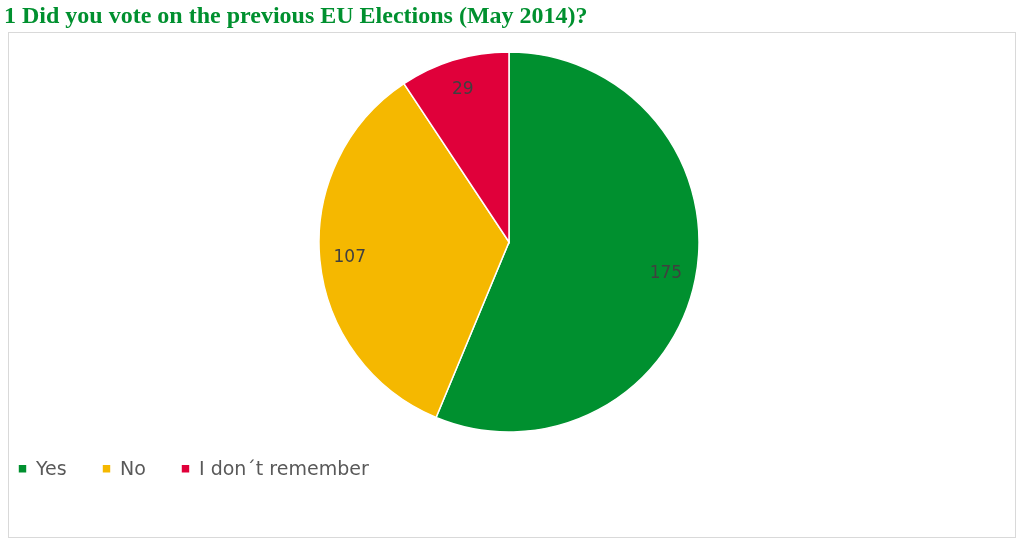  I want to click on legend-label: Yes, so click(51, 467).